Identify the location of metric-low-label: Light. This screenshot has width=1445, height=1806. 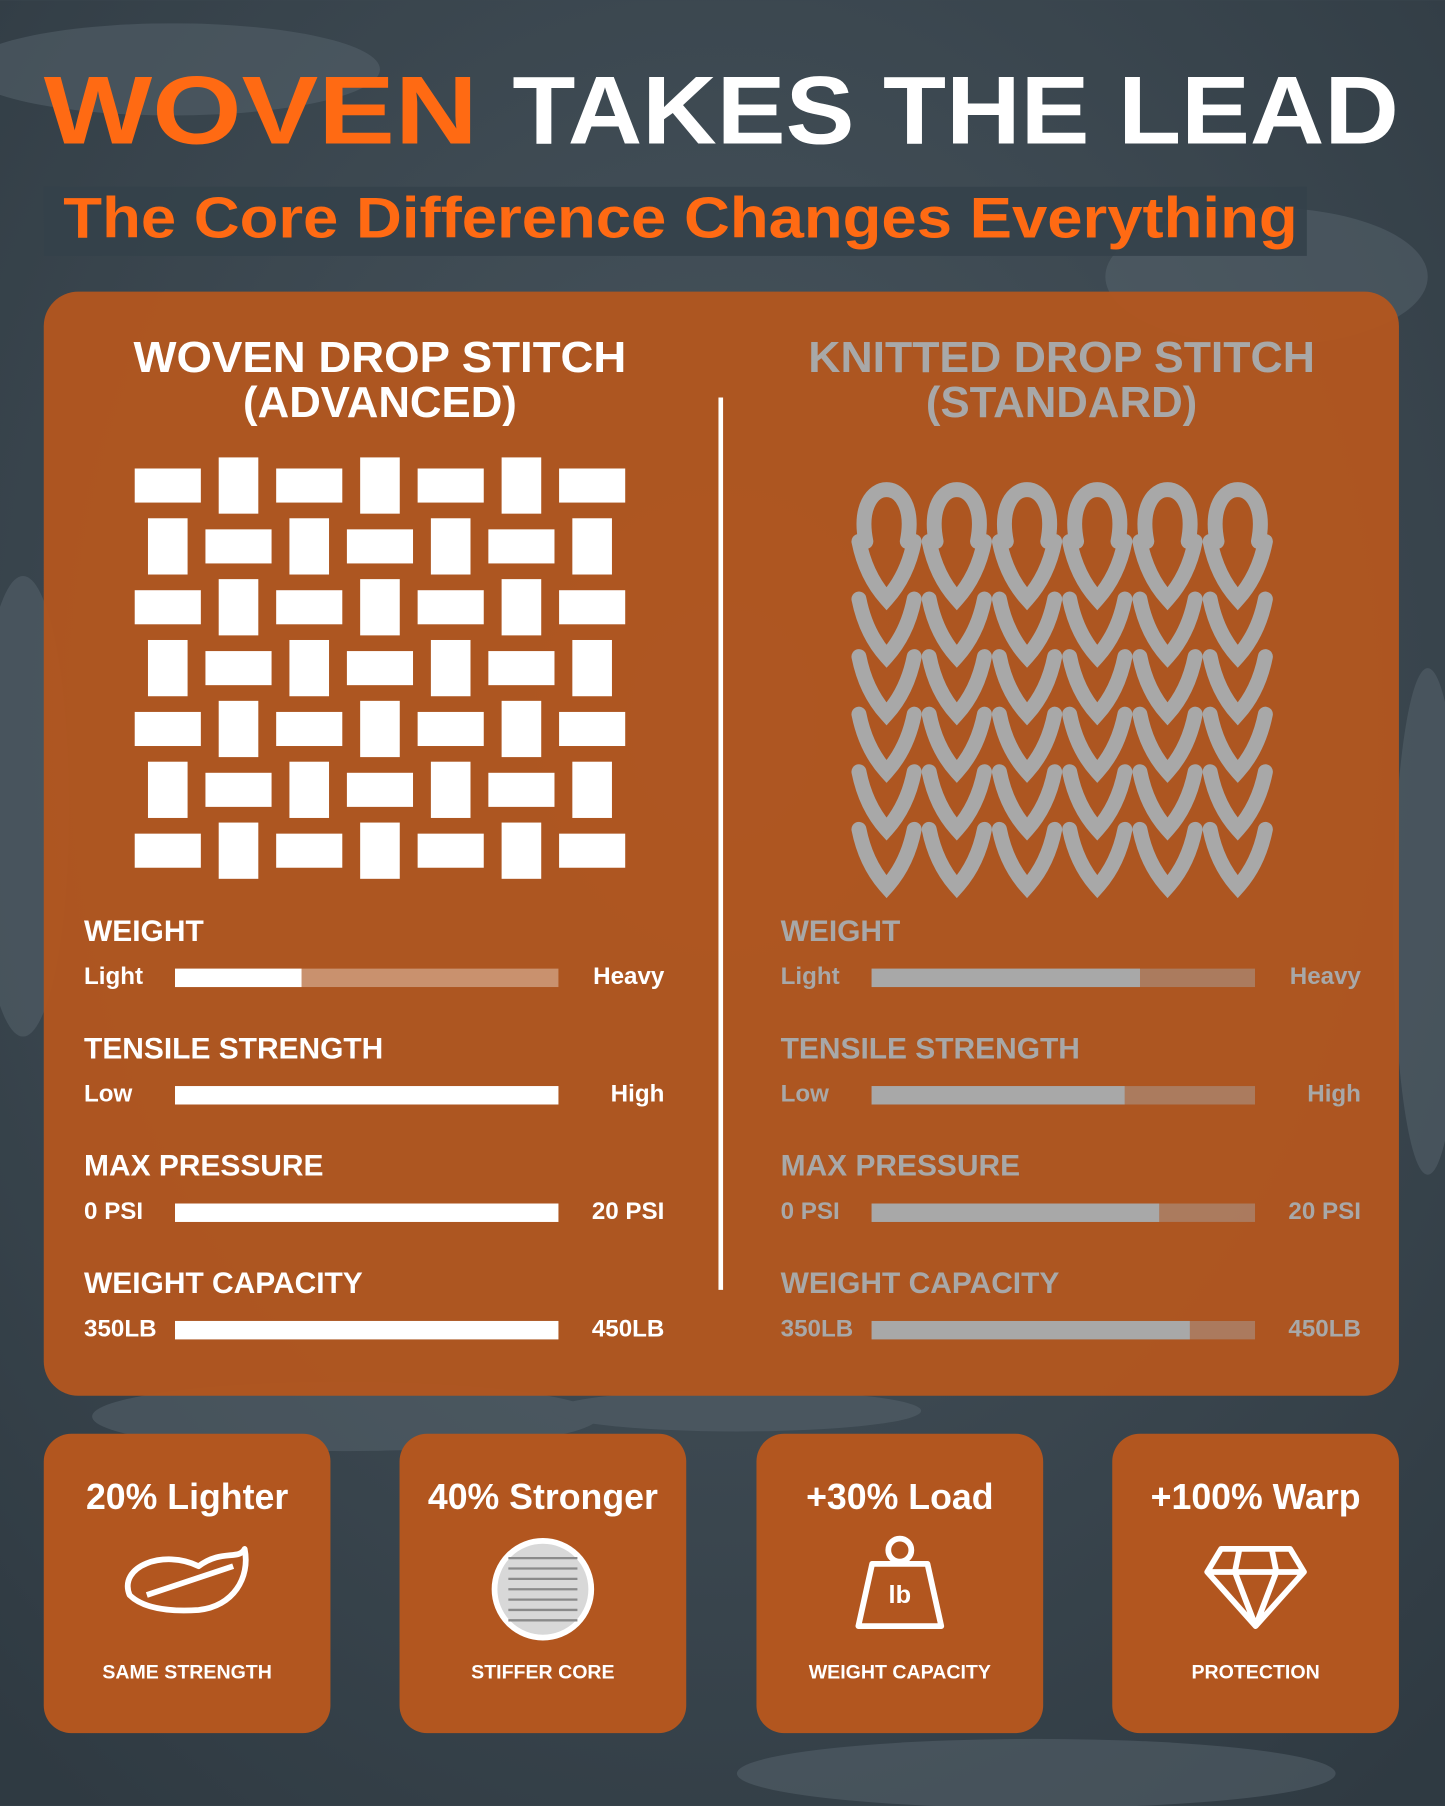
(113, 976).